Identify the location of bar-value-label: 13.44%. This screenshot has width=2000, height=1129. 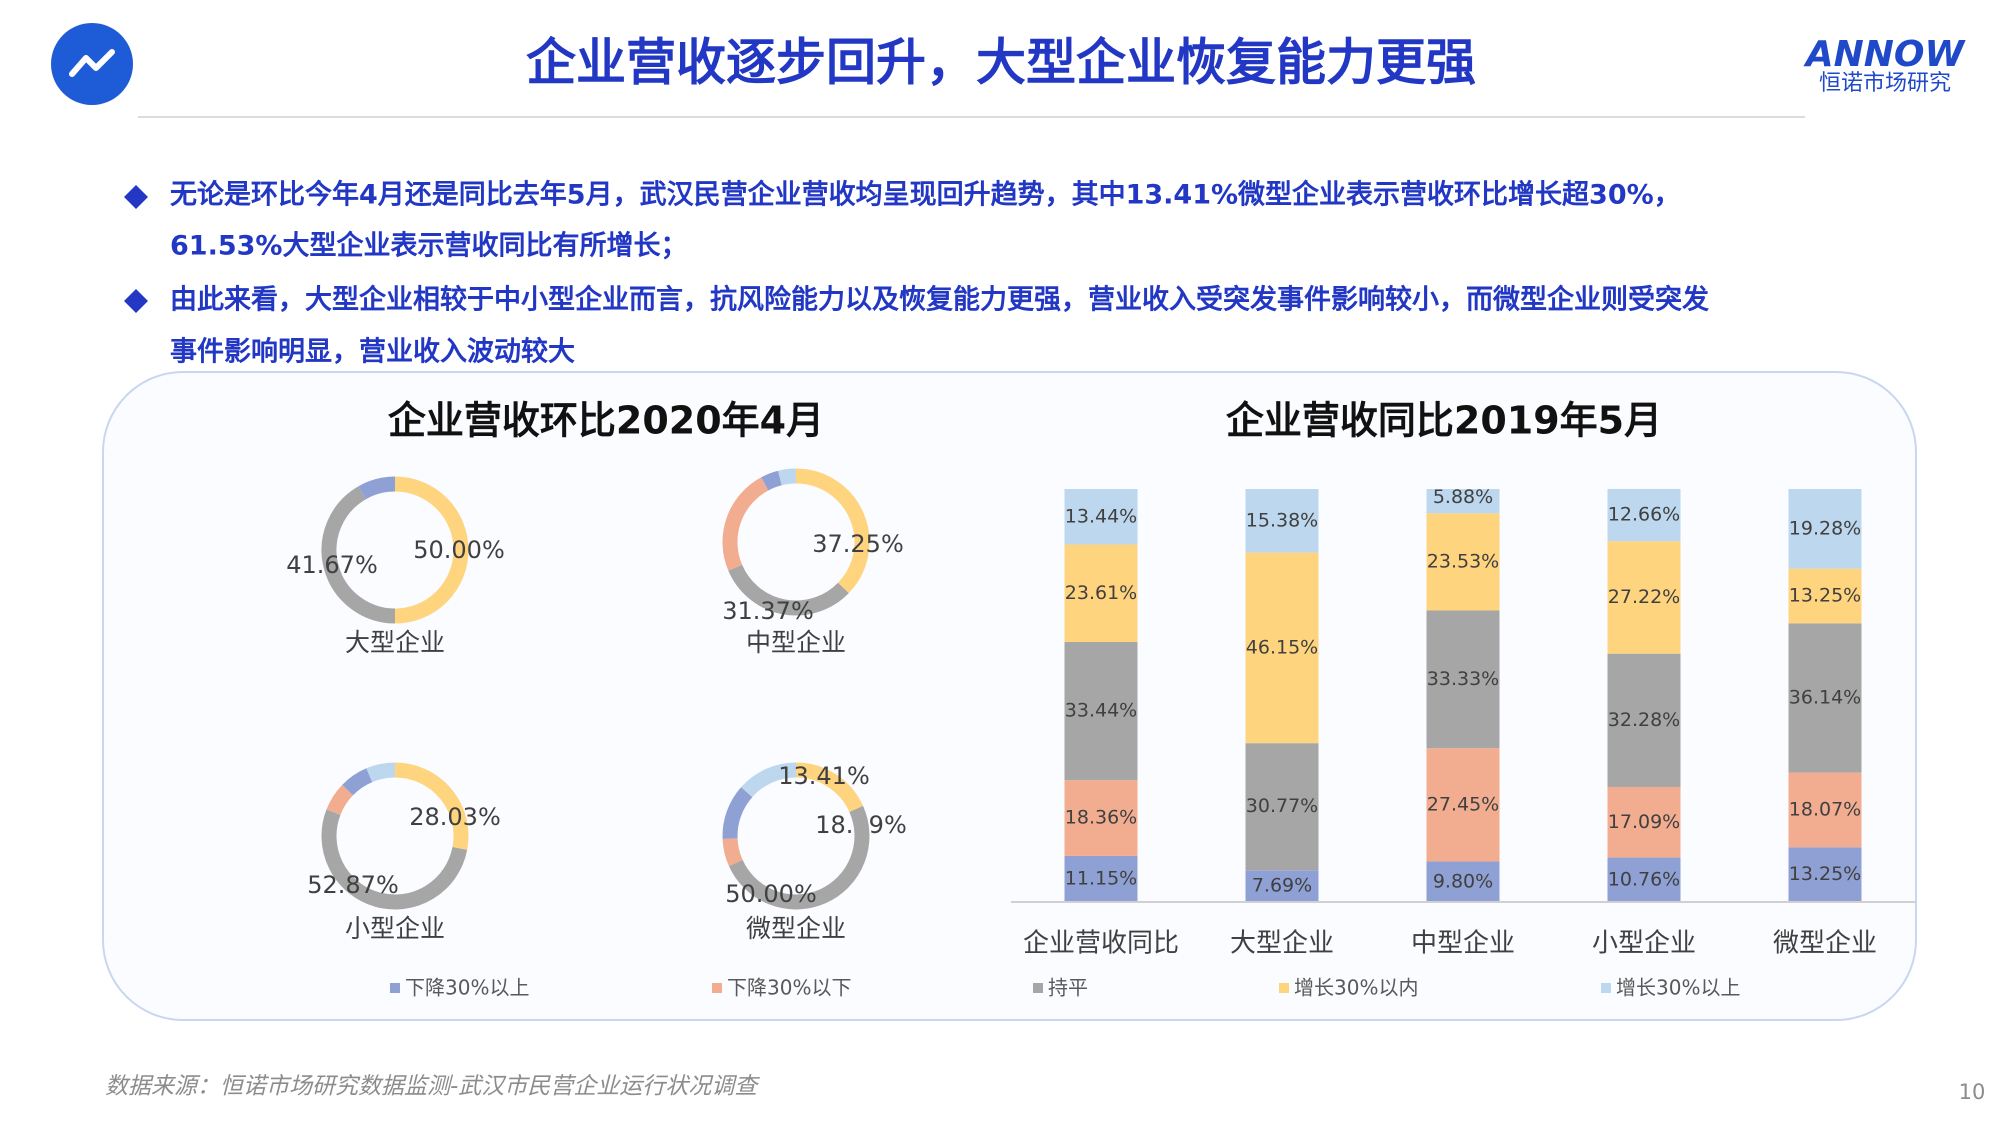
(1101, 516).